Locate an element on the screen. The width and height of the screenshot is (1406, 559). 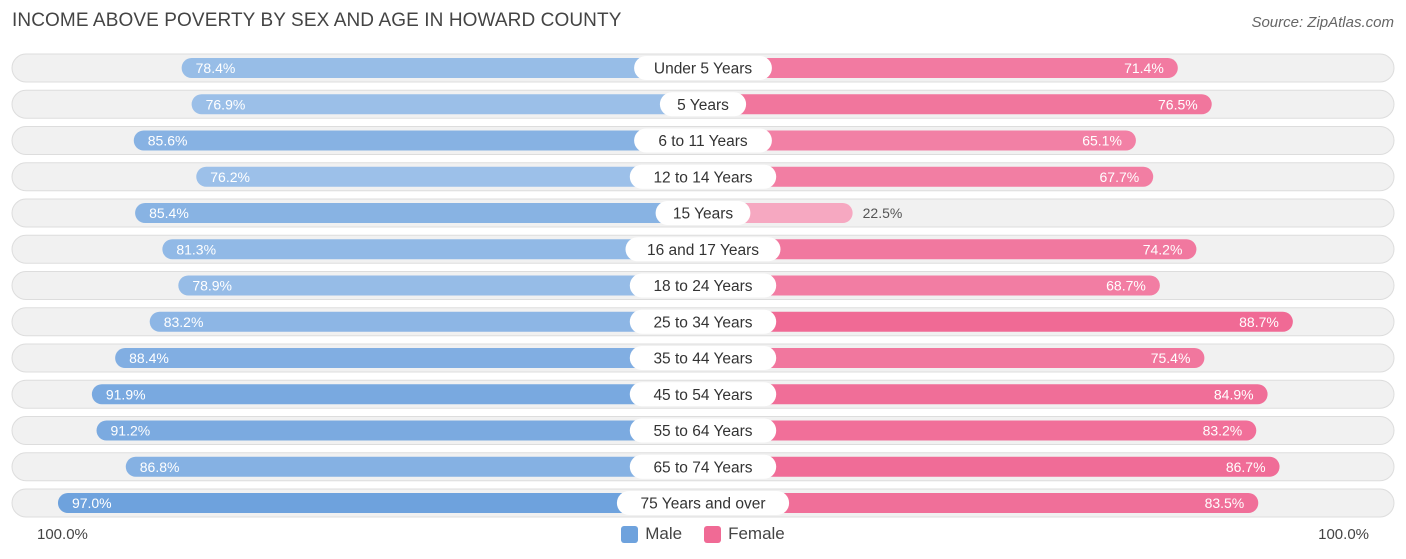
category-label: 55 to 64 Years is located at coordinates (702, 431).